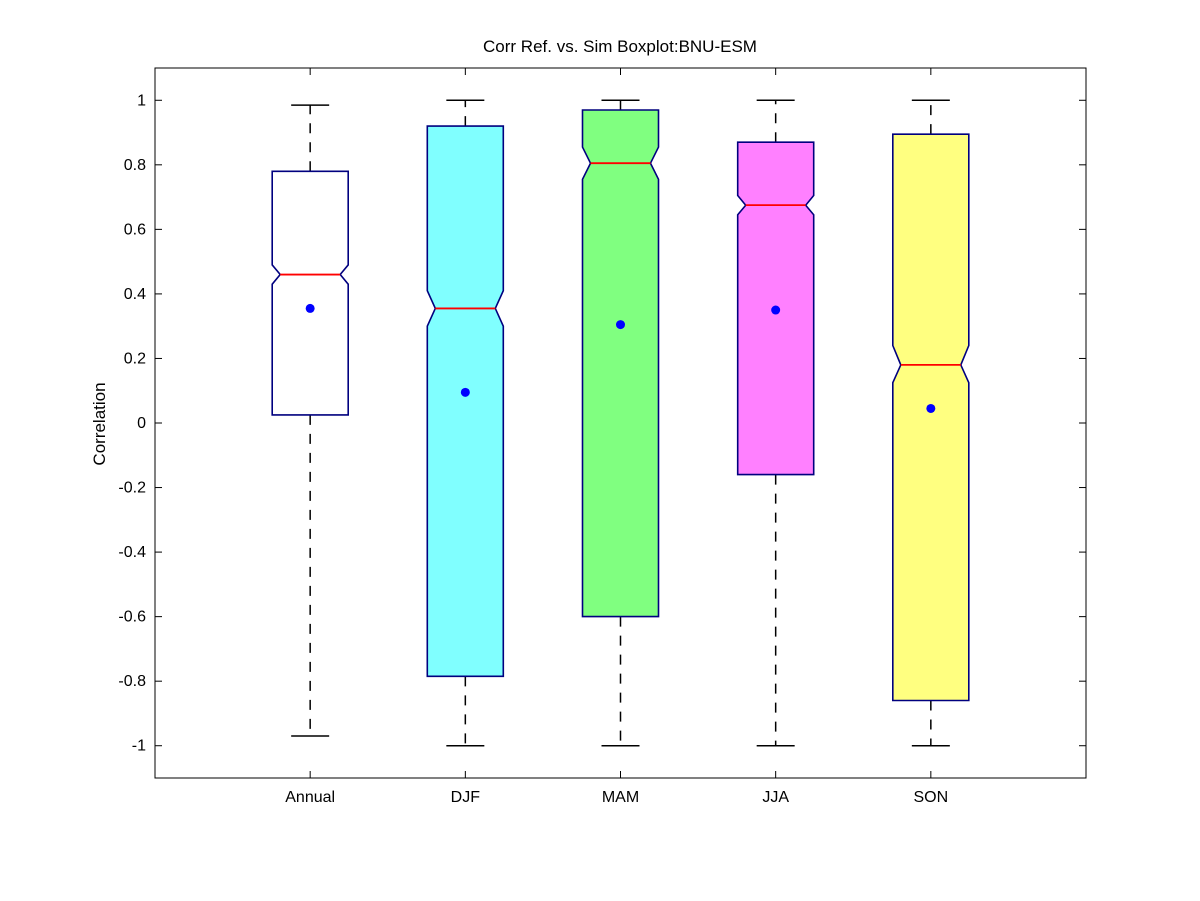 This screenshot has width=1200, height=901. I want to click on y-tick-label: -0.2, so click(132, 488).